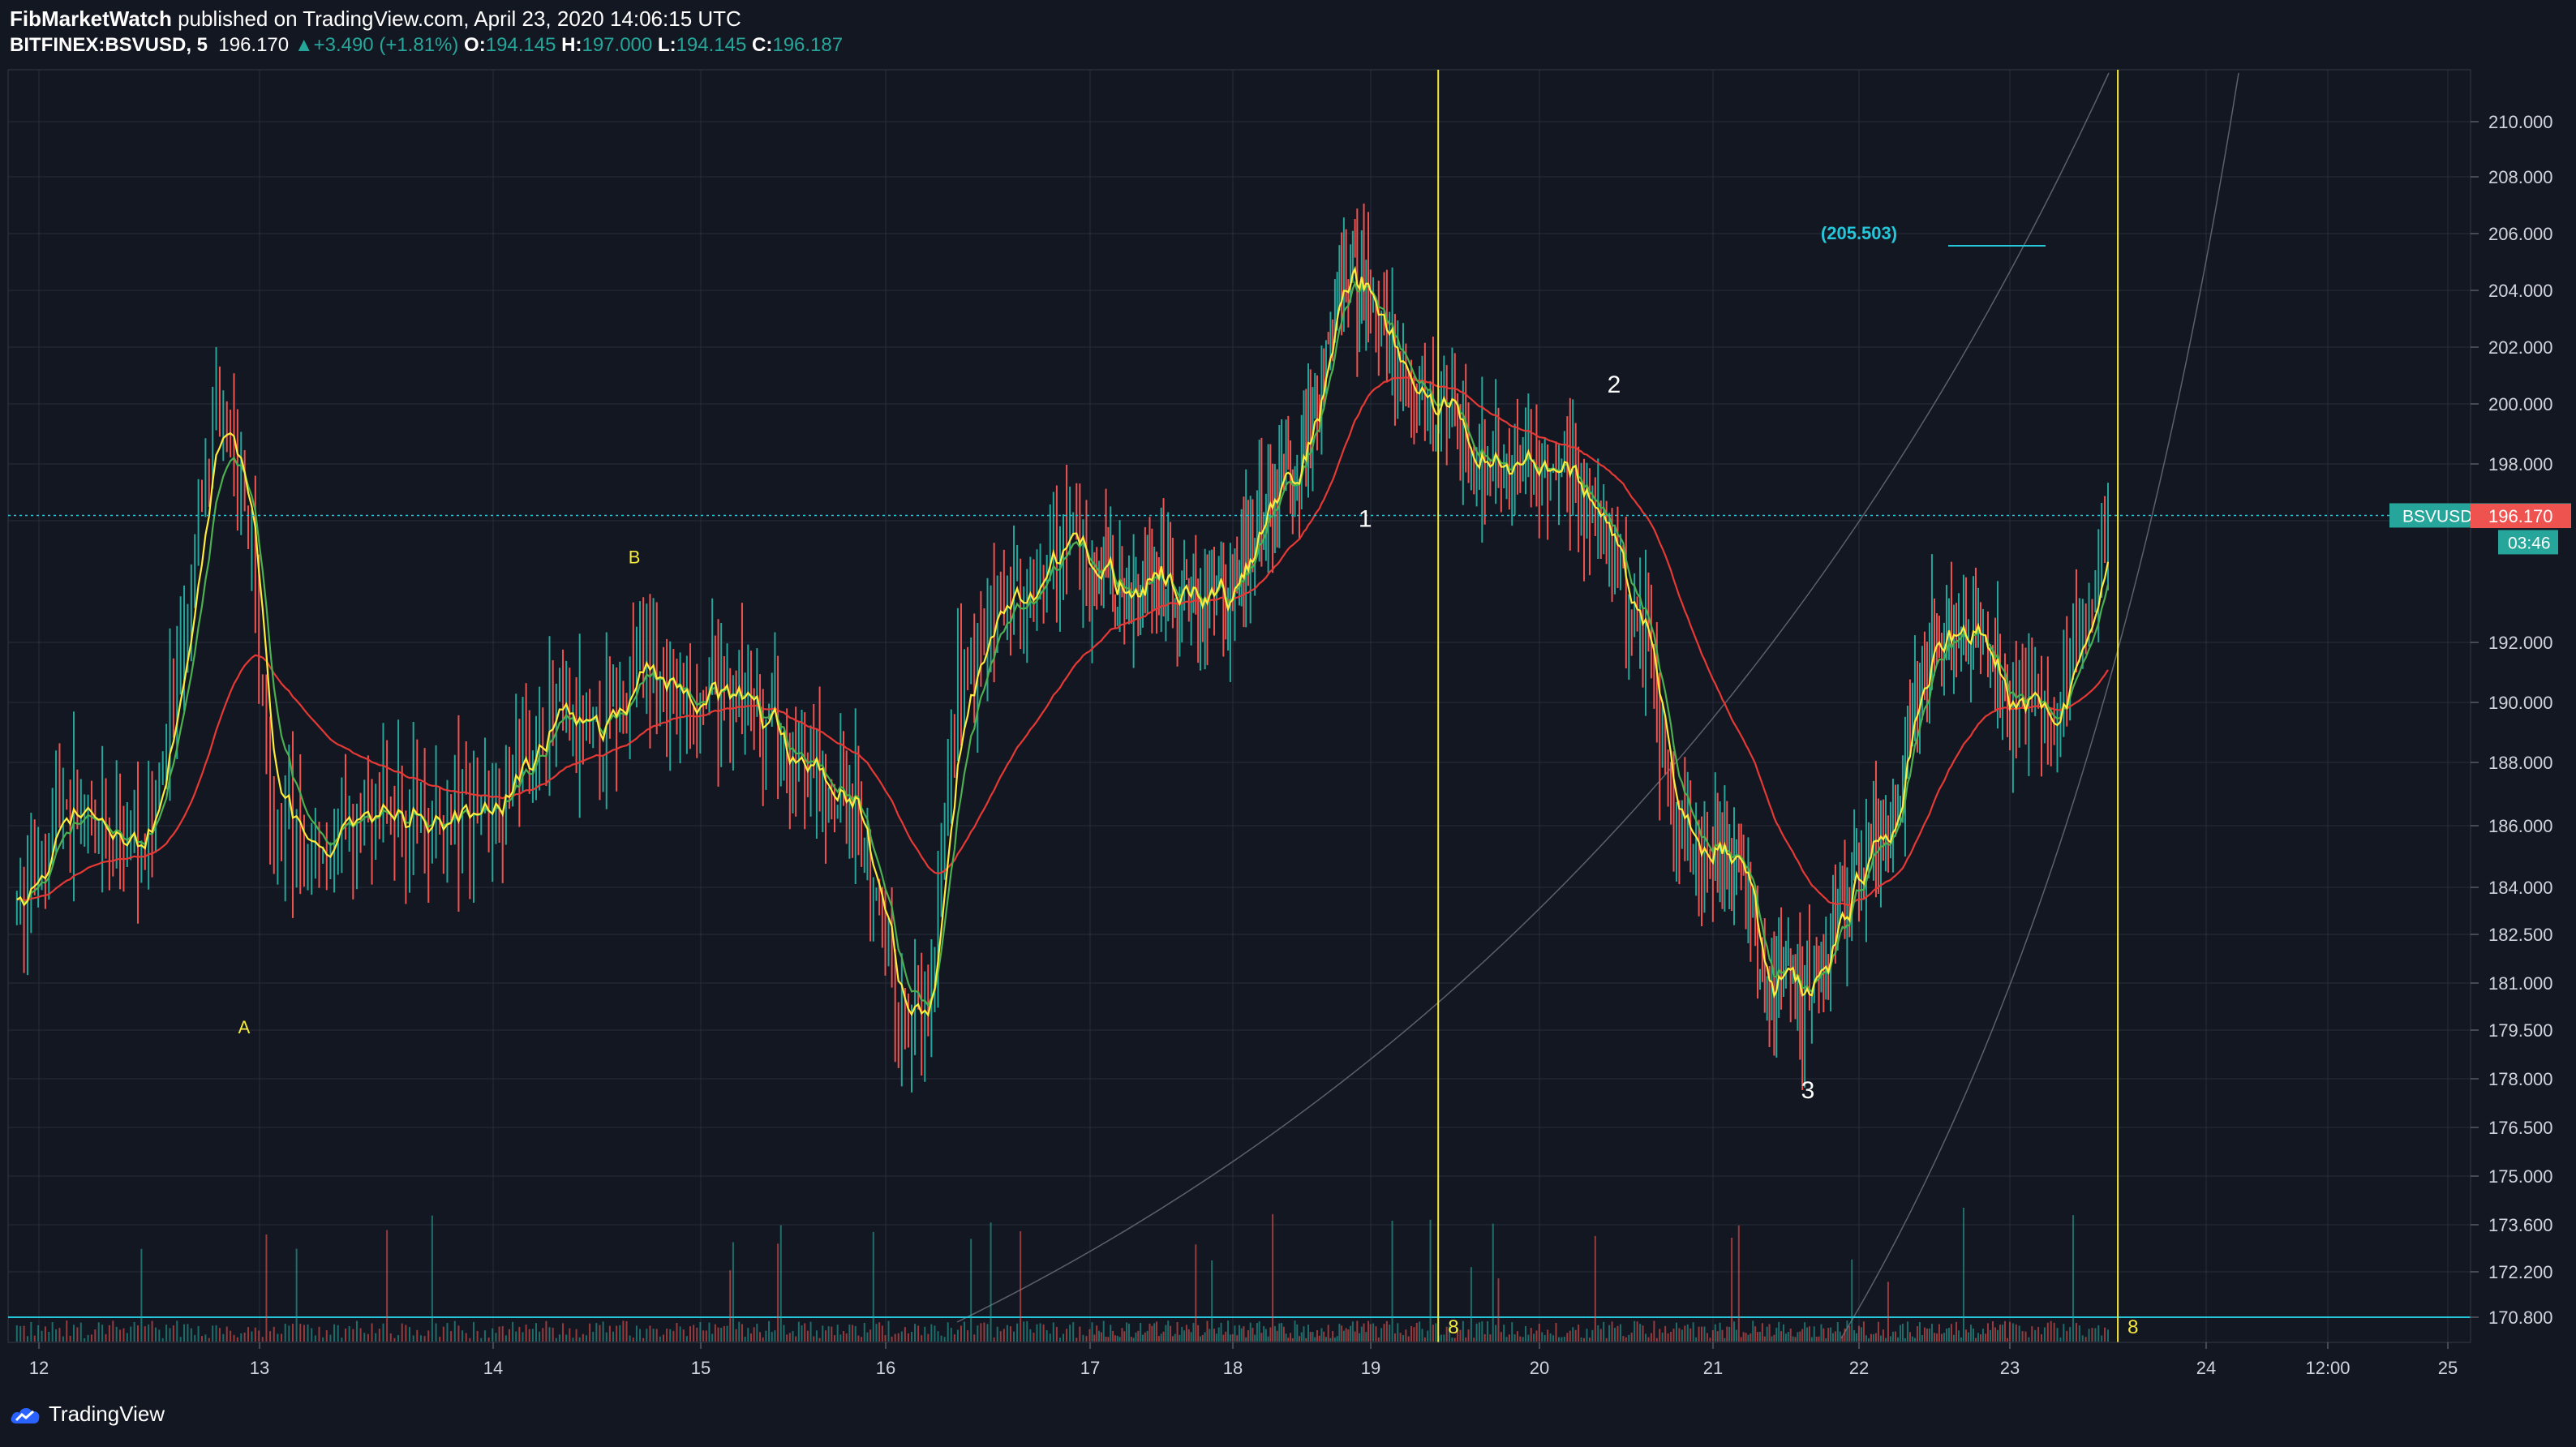 The image size is (2576, 1447). Describe the element at coordinates (91, 18) in the screenshot. I see `author-name: FibMarketWatch` at that location.